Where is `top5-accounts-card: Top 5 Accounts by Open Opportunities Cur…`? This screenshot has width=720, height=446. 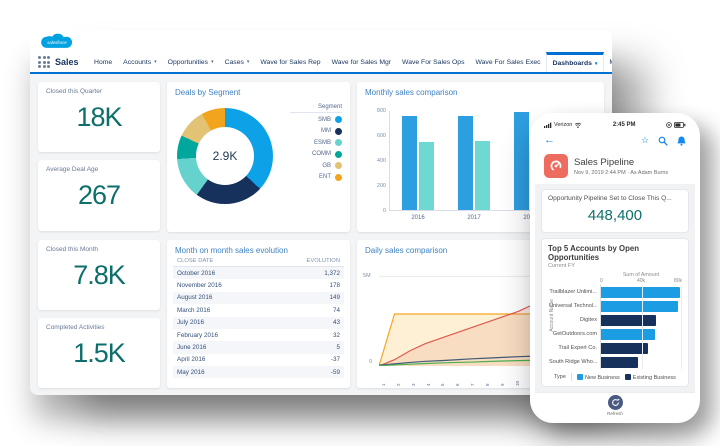
top5-accounts-card: Top 5 Accounts by Open Opportunities Cur… is located at coordinates (615, 312).